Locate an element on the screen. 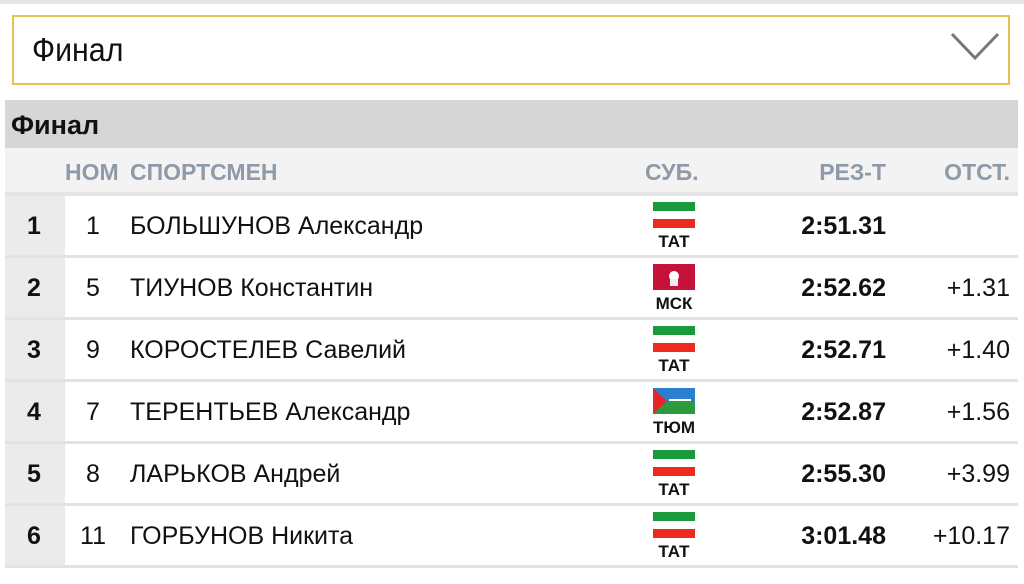 The height and width of the screenshot is (584, 1024). place: 1 is located at coordinates (34, 226).